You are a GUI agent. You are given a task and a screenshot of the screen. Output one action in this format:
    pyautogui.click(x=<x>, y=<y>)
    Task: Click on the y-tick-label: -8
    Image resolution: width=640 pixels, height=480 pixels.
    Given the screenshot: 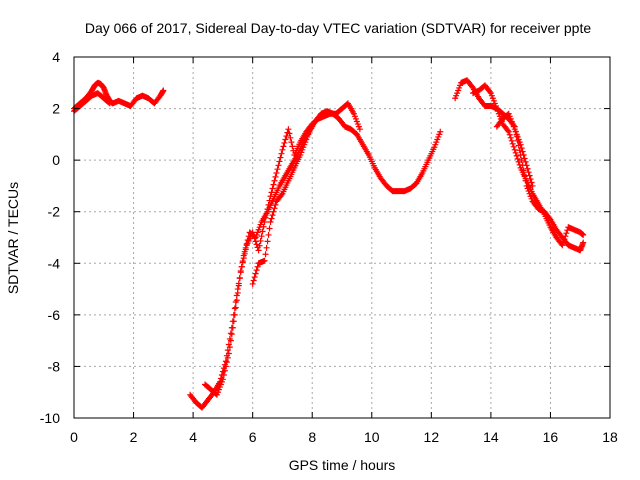 What is the action you would take?
    pyautogui.click(x=54, y=366)
    